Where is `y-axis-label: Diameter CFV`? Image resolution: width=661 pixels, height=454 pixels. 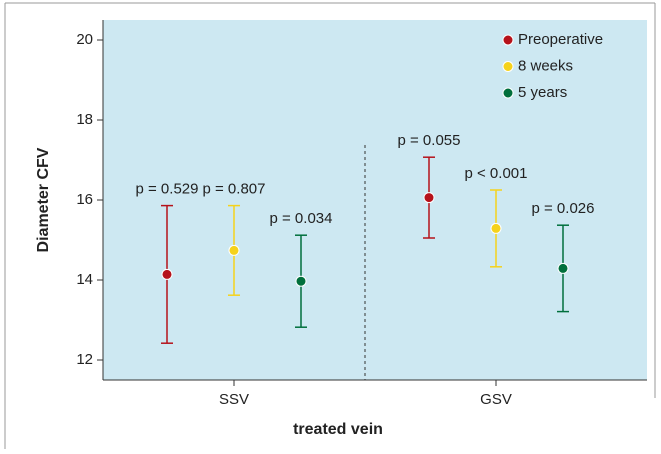 y-axis-label: Diameter CFV is located at coordinates (43, 199).